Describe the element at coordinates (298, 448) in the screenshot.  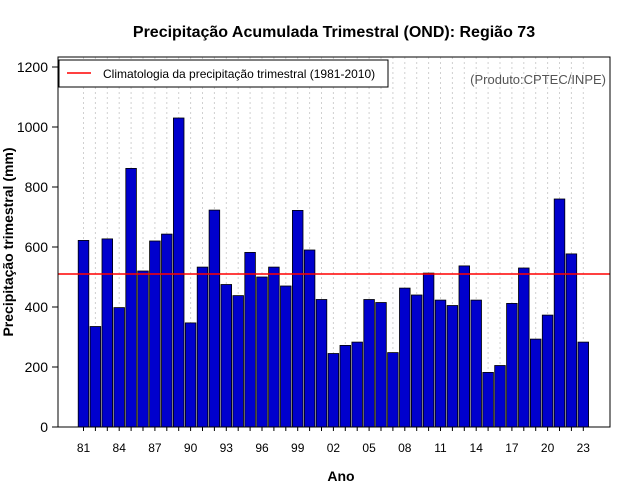
I see `x-tick-label: 99` at that location.